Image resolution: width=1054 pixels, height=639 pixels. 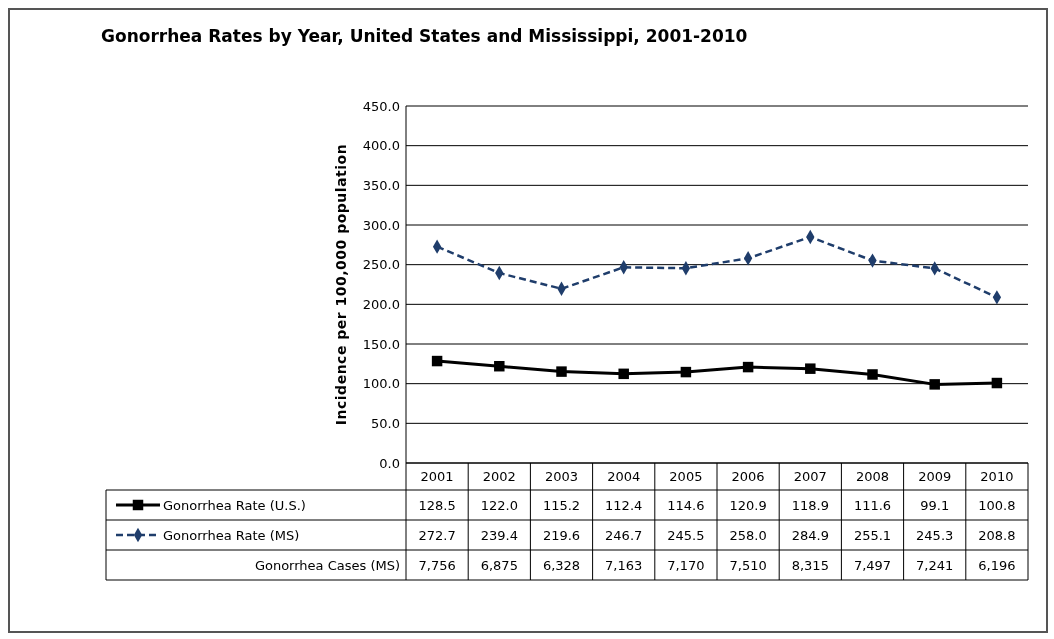 I want to click on data-label: 114.6, so click(x=686, y=505).